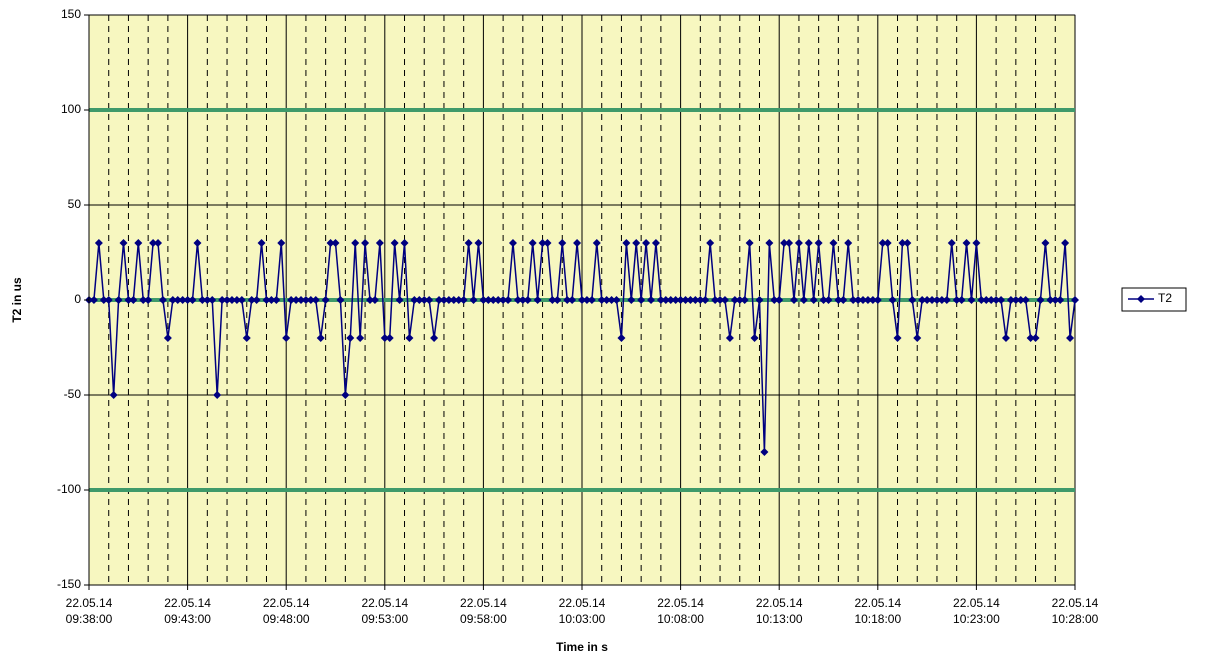 The image size is (1219, 664). I want to click on y-axis-title: T2 in us, so click(17, 300).